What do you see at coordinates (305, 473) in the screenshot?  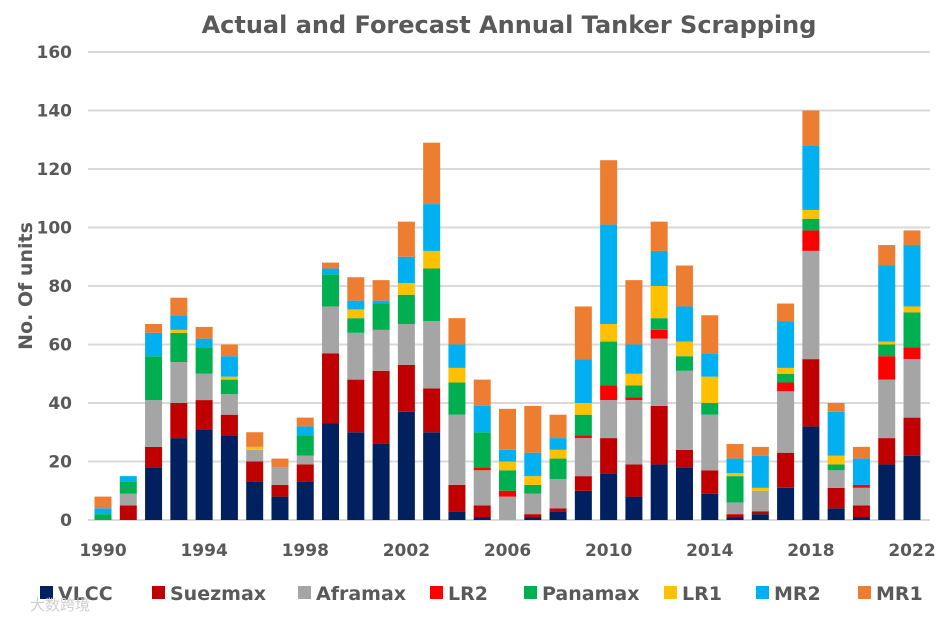 I see `bar-suezmax-1998` at bounding box center [305, 473].